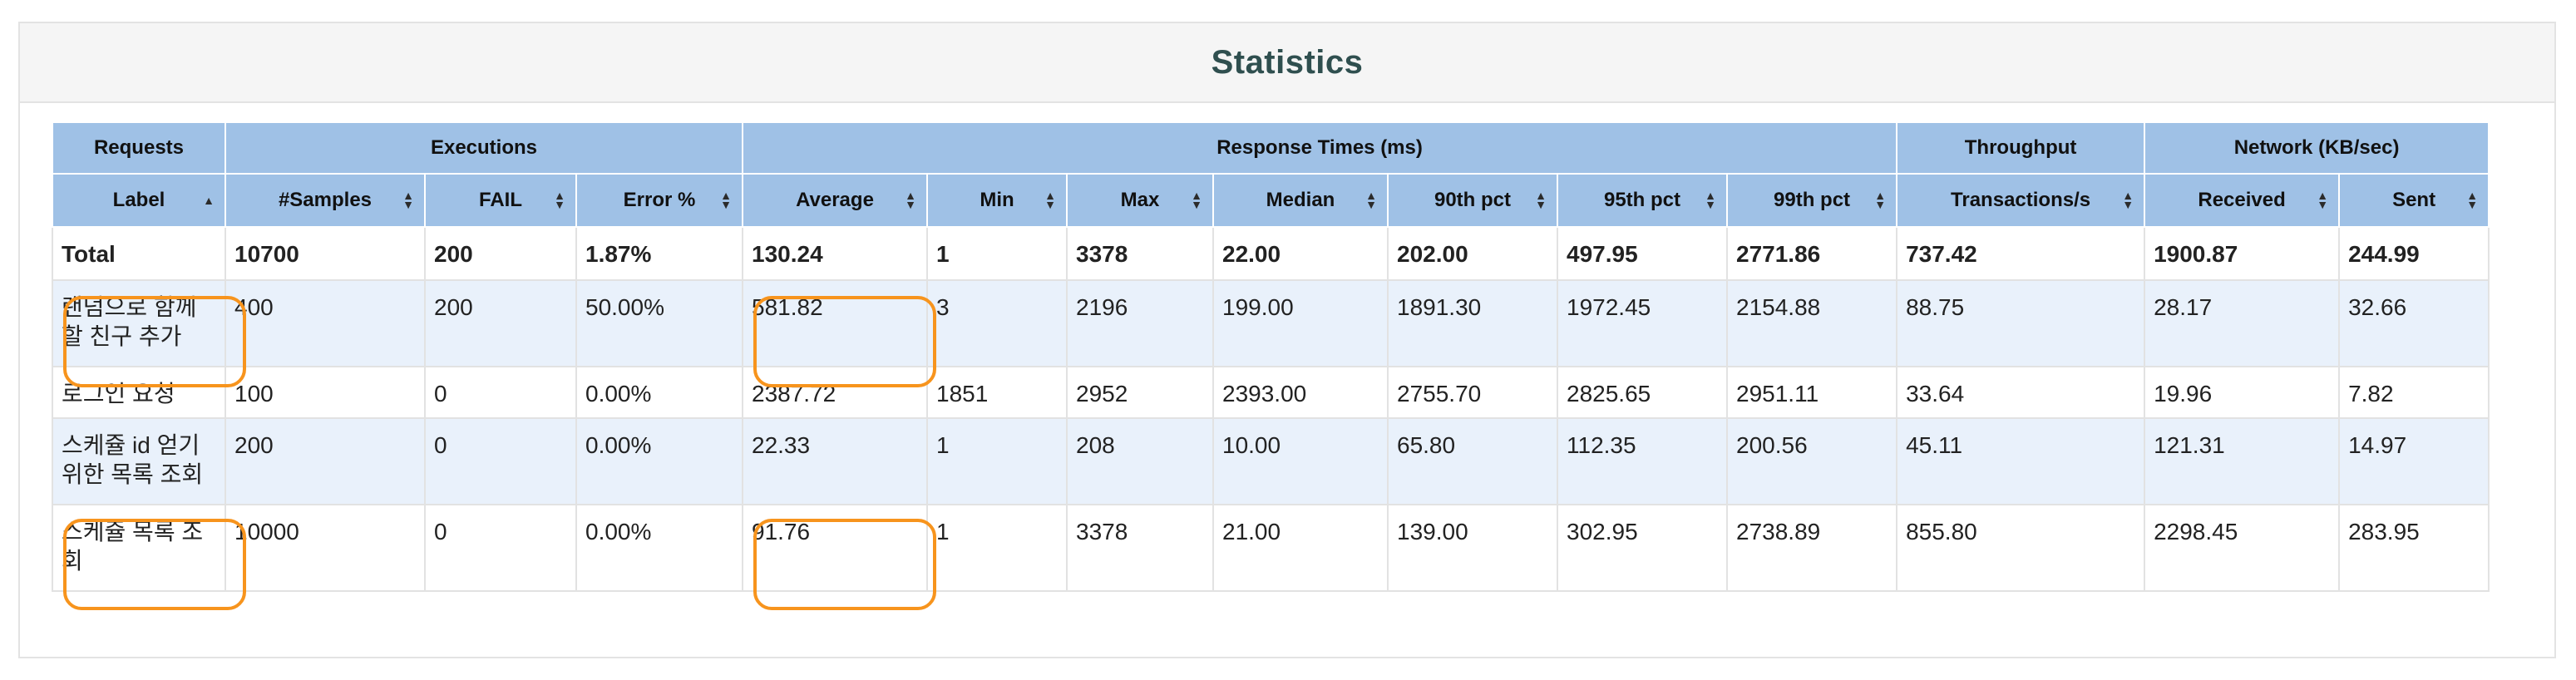 The width and height of the screenshot is (2576, 680). Describe the element at coordinates (2414, 548) in the screenshot. I see `cell-sent: 283.95` at that location.